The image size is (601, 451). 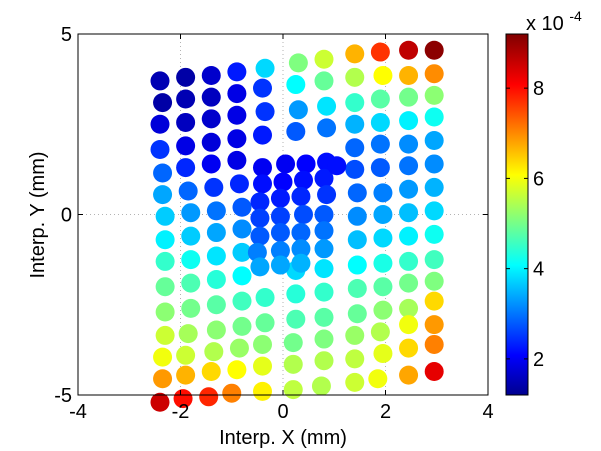 What do you see at coordinates (538, 179) in the screenshot?
I see `colorbar-tick-label: 6` at bounding box center [538, 179].